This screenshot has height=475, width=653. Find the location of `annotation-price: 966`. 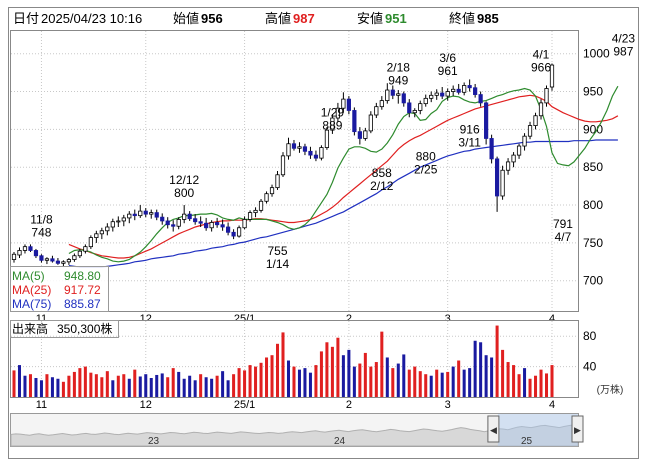

annotation-price: 966 is located at coordinates (541, 67).